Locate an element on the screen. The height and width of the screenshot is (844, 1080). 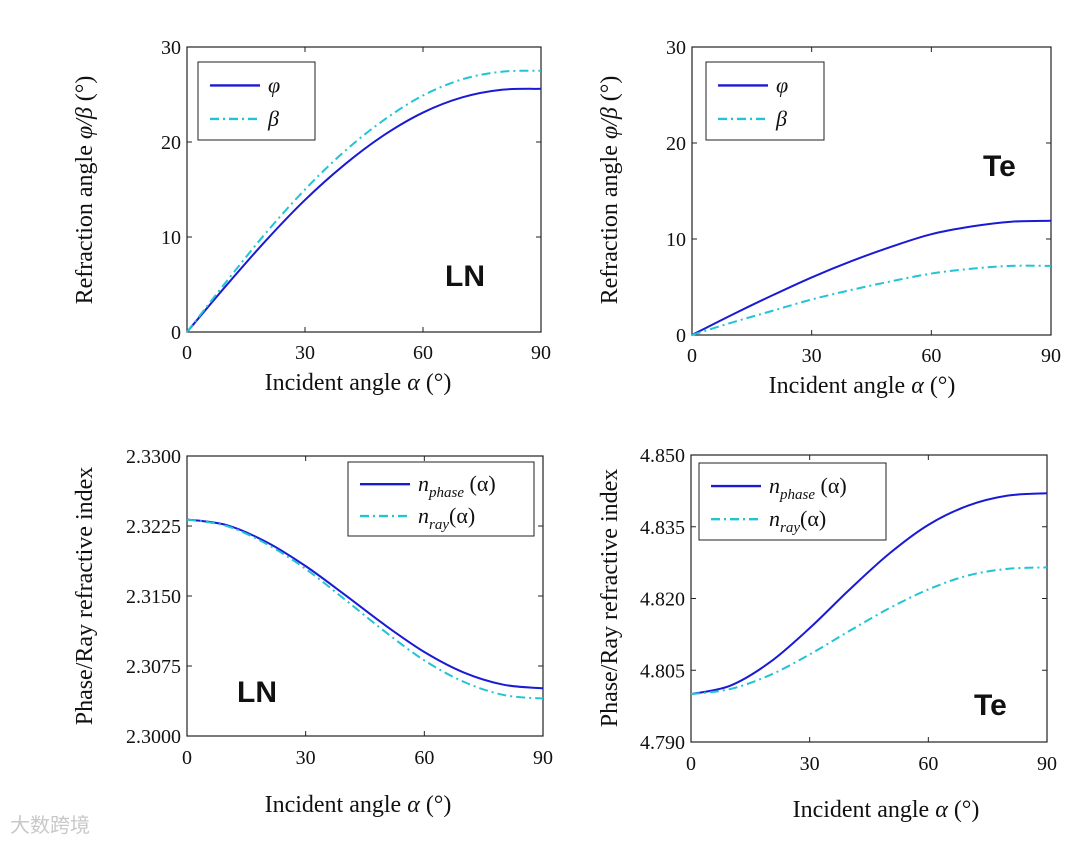
y-tick-label: 4.790 is located at coordinates (662, 743).